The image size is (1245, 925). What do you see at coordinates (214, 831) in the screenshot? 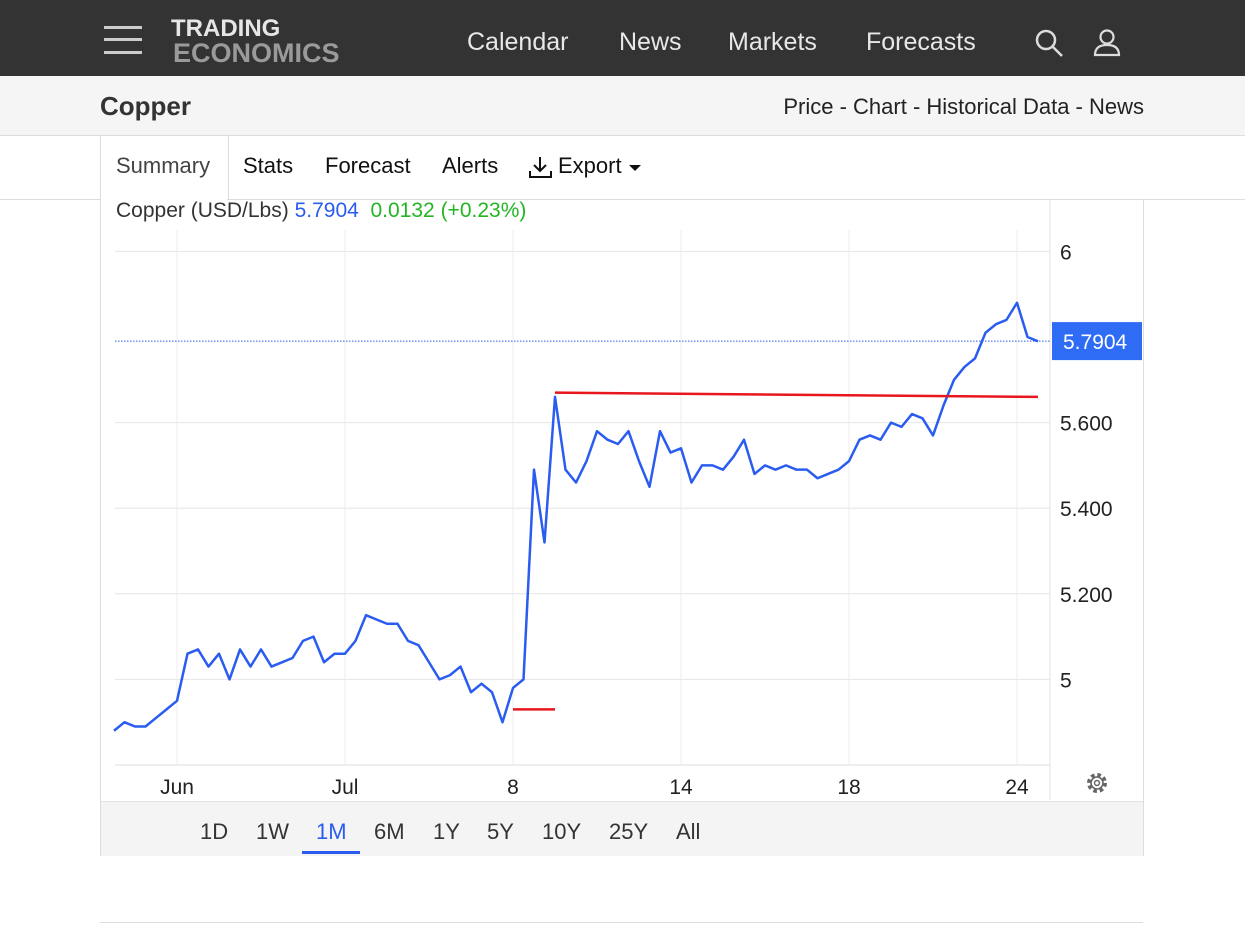
I see `range-button: 1D` at bounding box center [214, 831].